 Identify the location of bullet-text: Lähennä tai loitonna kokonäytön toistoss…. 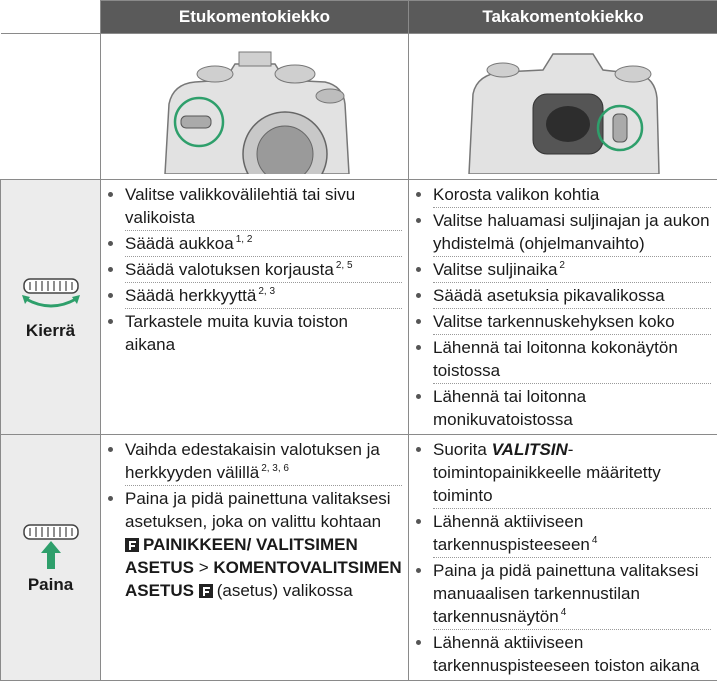
(555, 359).